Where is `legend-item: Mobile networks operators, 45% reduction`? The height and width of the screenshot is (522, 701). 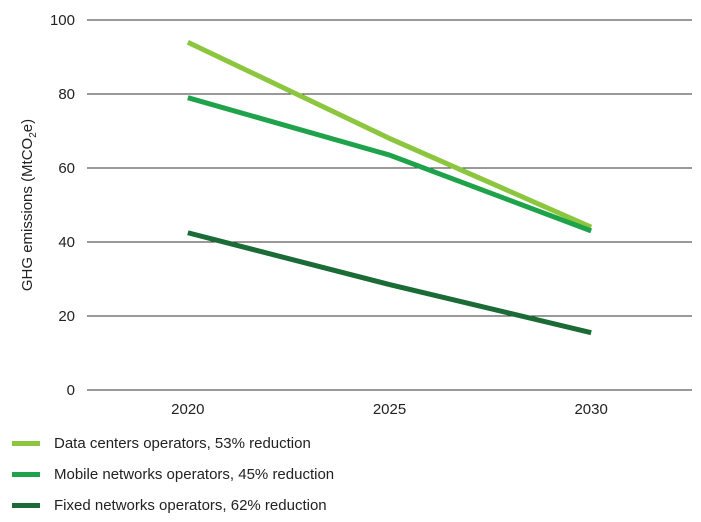 legend-item: Mobile networks operators, 45% reduction is located at coordinates (173, 474).